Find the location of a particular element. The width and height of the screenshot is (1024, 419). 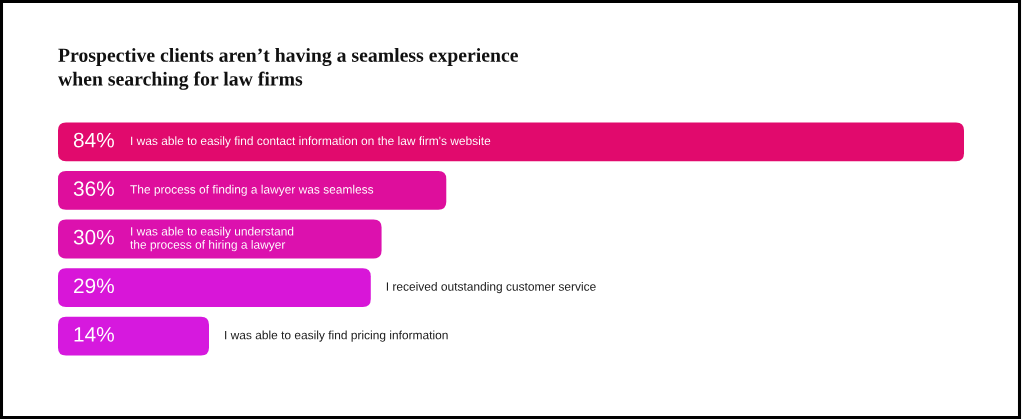

y-tick-label: I was able to easily find contact information on the law firm's website is located at coordinates (311, 142).